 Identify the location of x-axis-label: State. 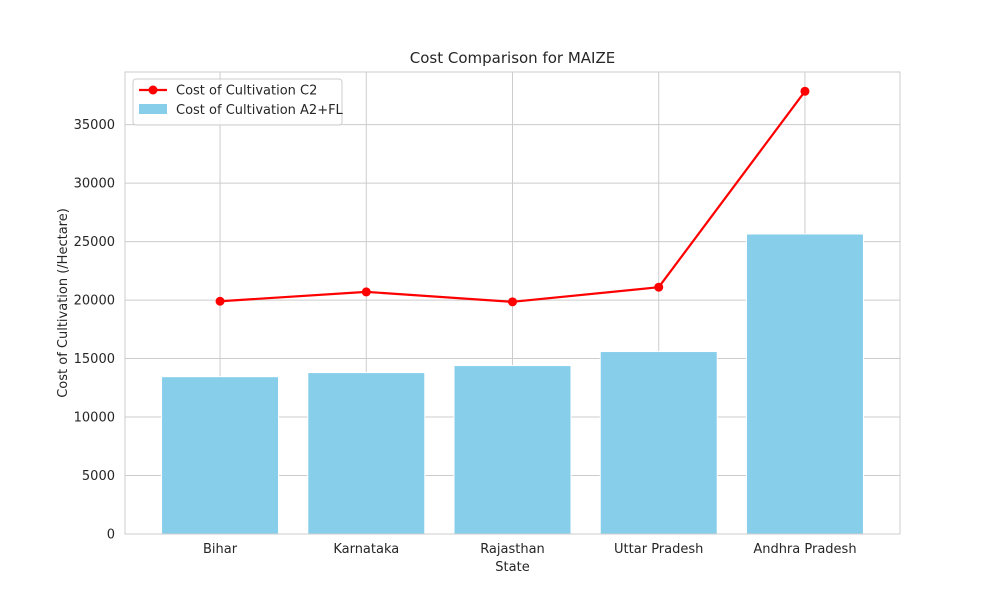
(512, 567).